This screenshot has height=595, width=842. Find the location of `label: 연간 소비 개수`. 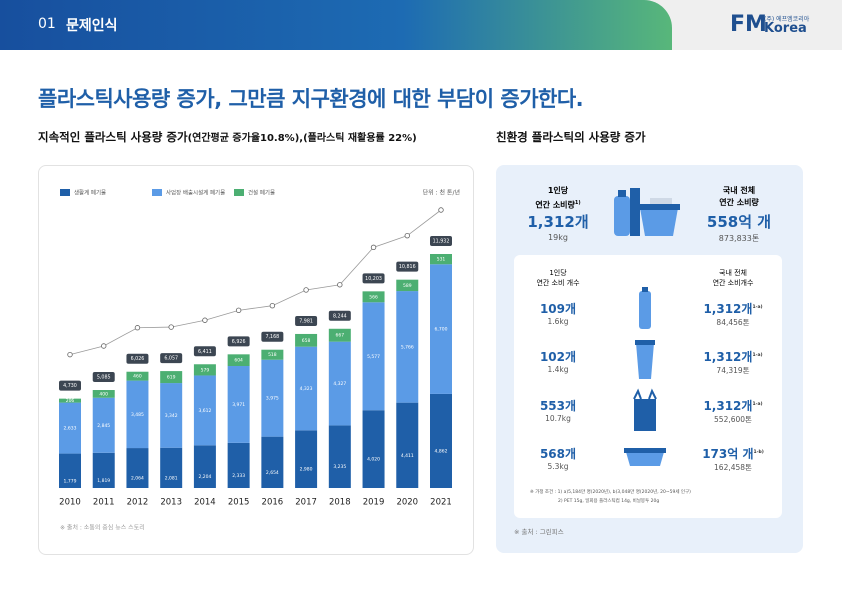

label: 연간 소비 개수 is located at coordinates (558, 283).